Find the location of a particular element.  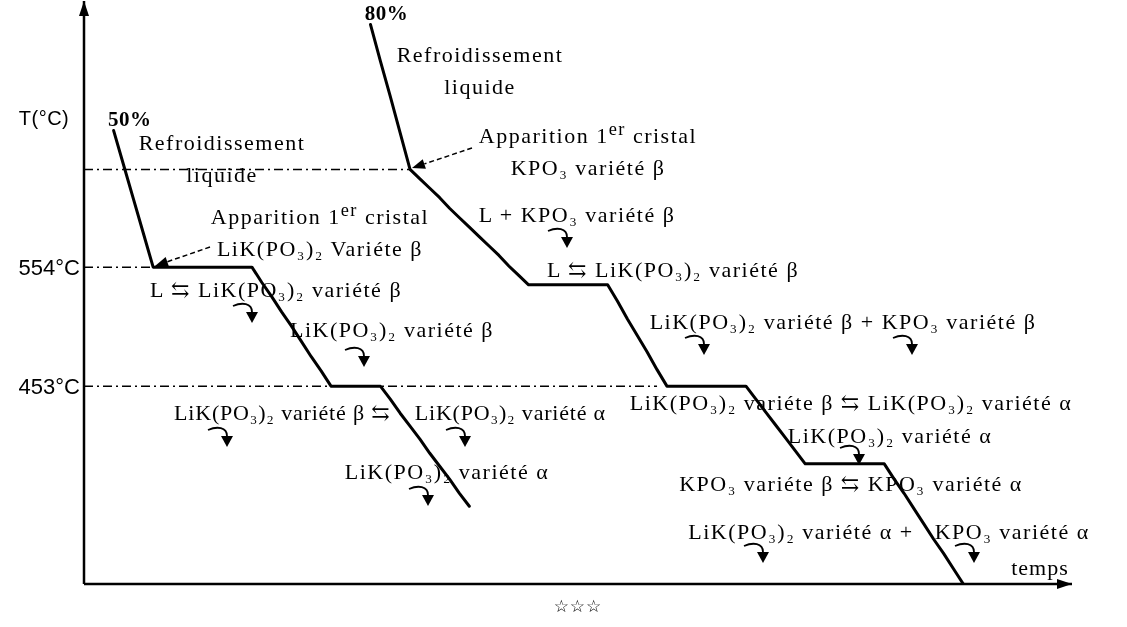

y-axis-title: T(°C) is located at coordinates (44, 118).